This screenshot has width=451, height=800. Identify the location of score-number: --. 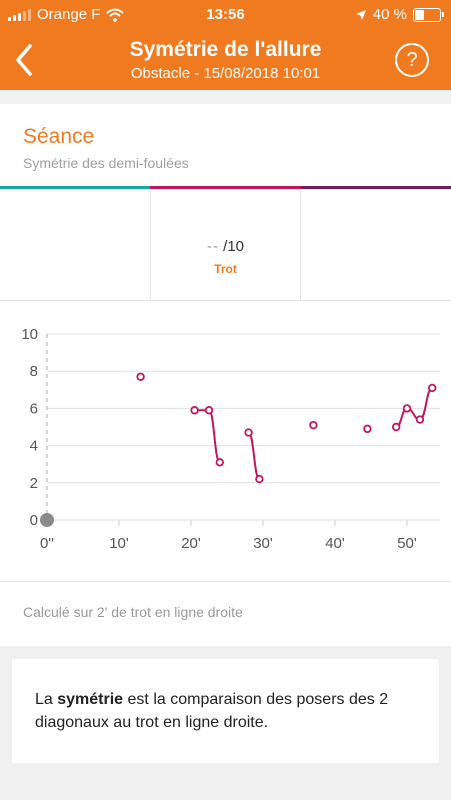
(212, 246).